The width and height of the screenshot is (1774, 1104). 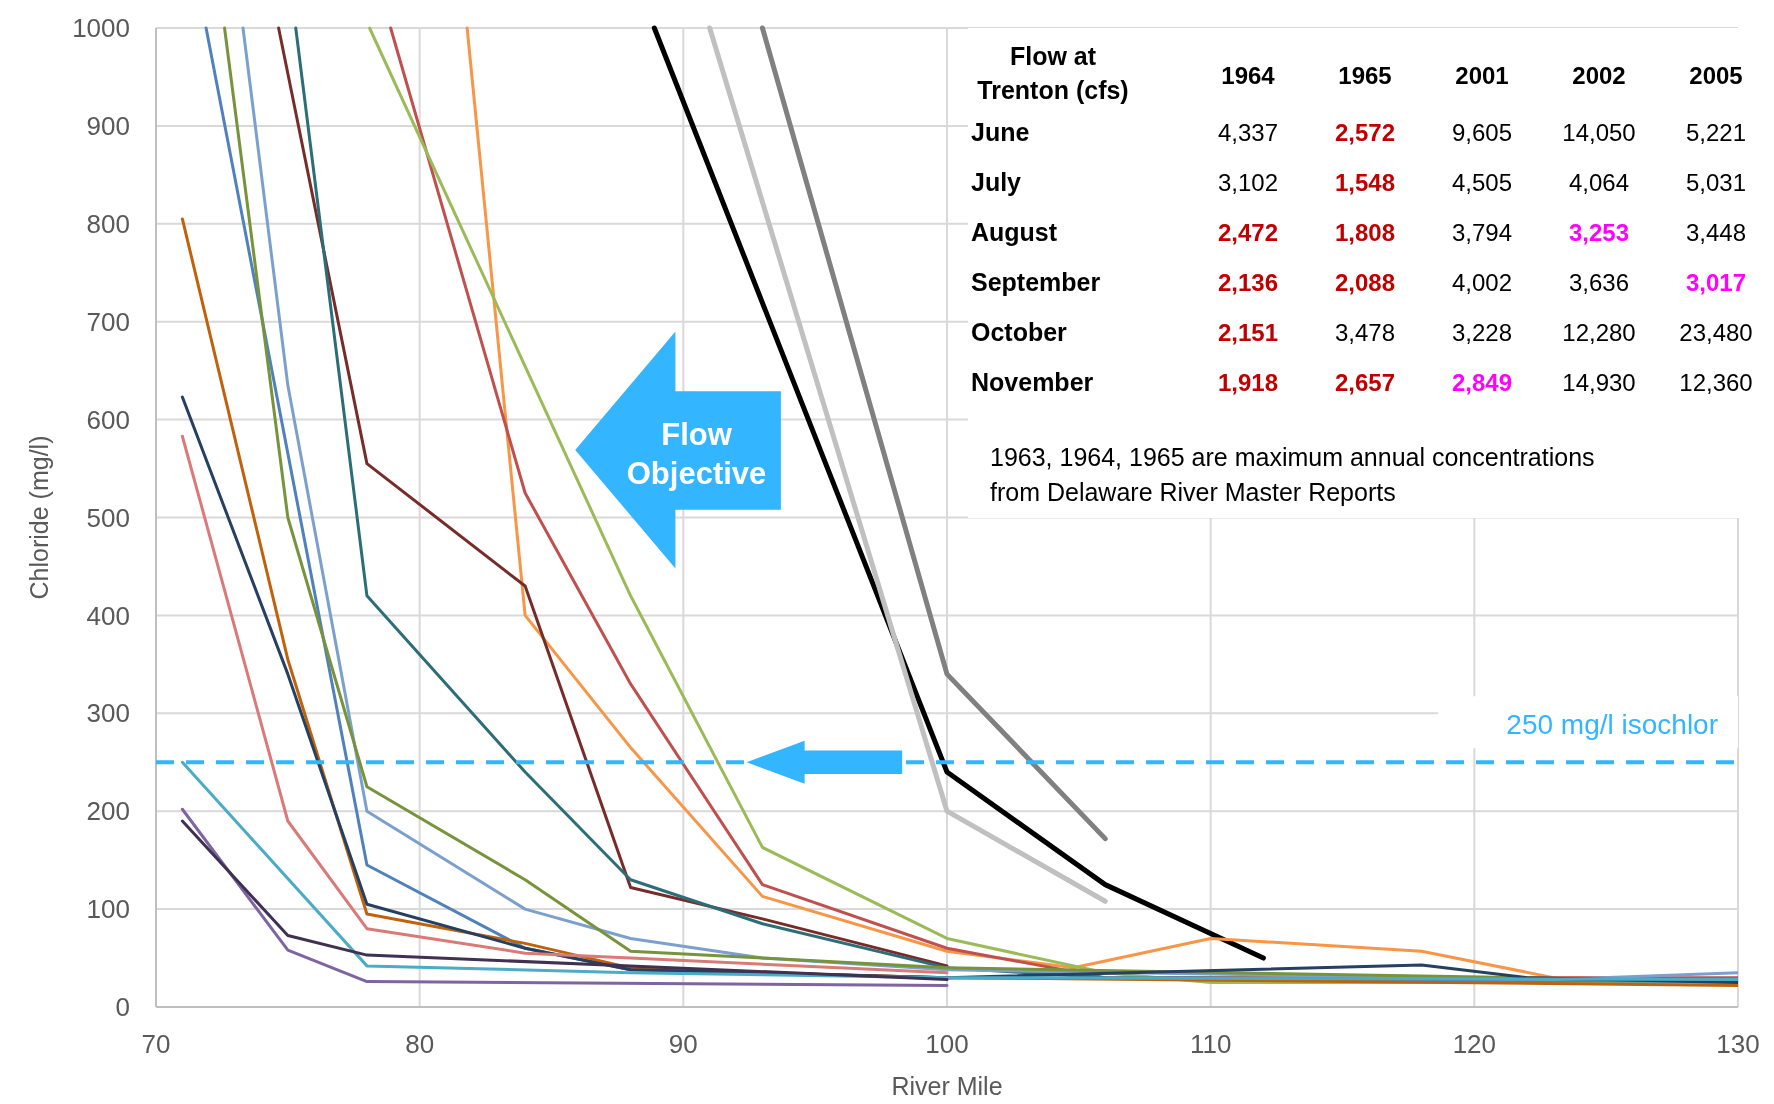 I want to click on y-tick-label: 900, so click(x=108, y=126).